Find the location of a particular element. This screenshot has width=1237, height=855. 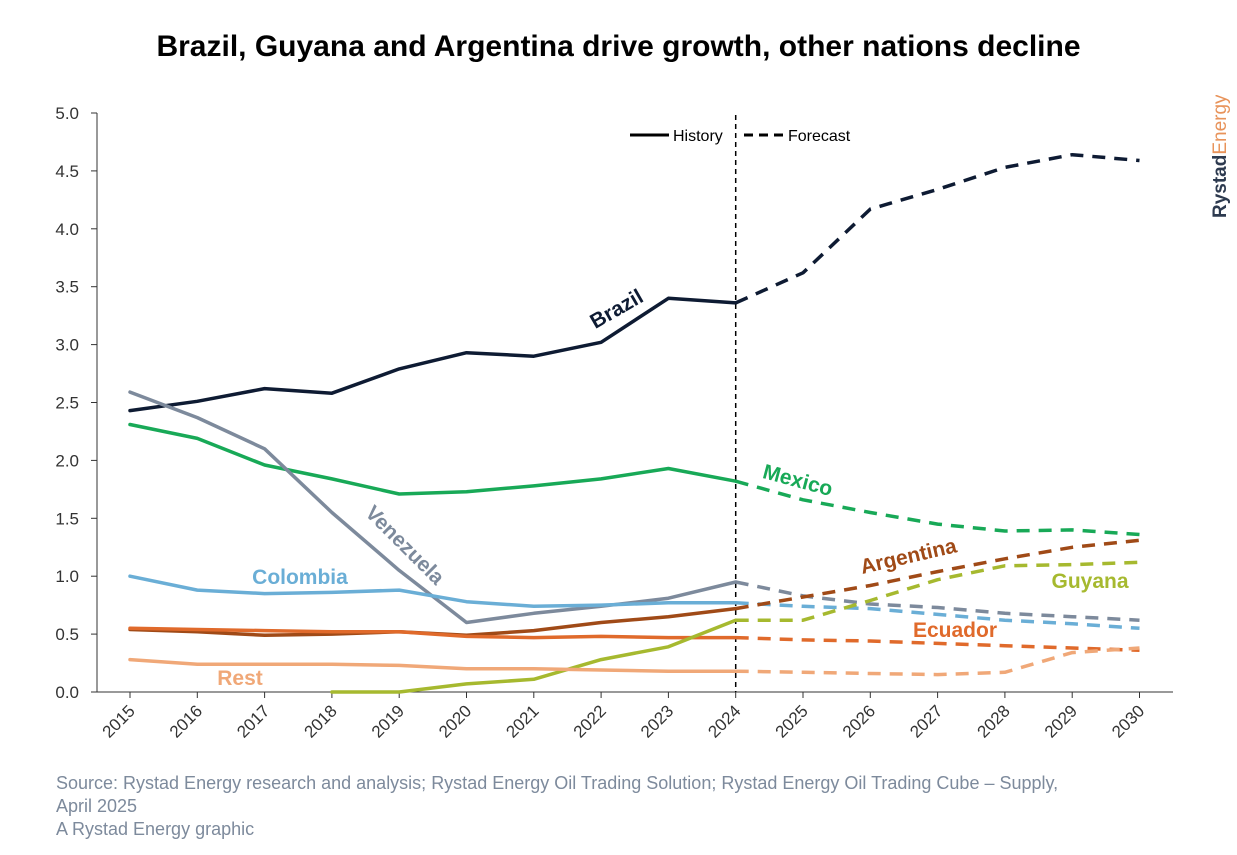

y-tick-label: 3.0 is located at coordinates (67, 345).